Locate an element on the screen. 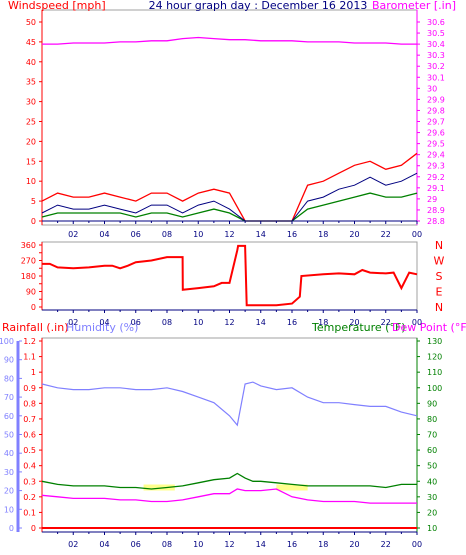 The width and height of the screenshot is (466, 555). climate-time-tick-label: 14 is located at coordinates (261, 544).